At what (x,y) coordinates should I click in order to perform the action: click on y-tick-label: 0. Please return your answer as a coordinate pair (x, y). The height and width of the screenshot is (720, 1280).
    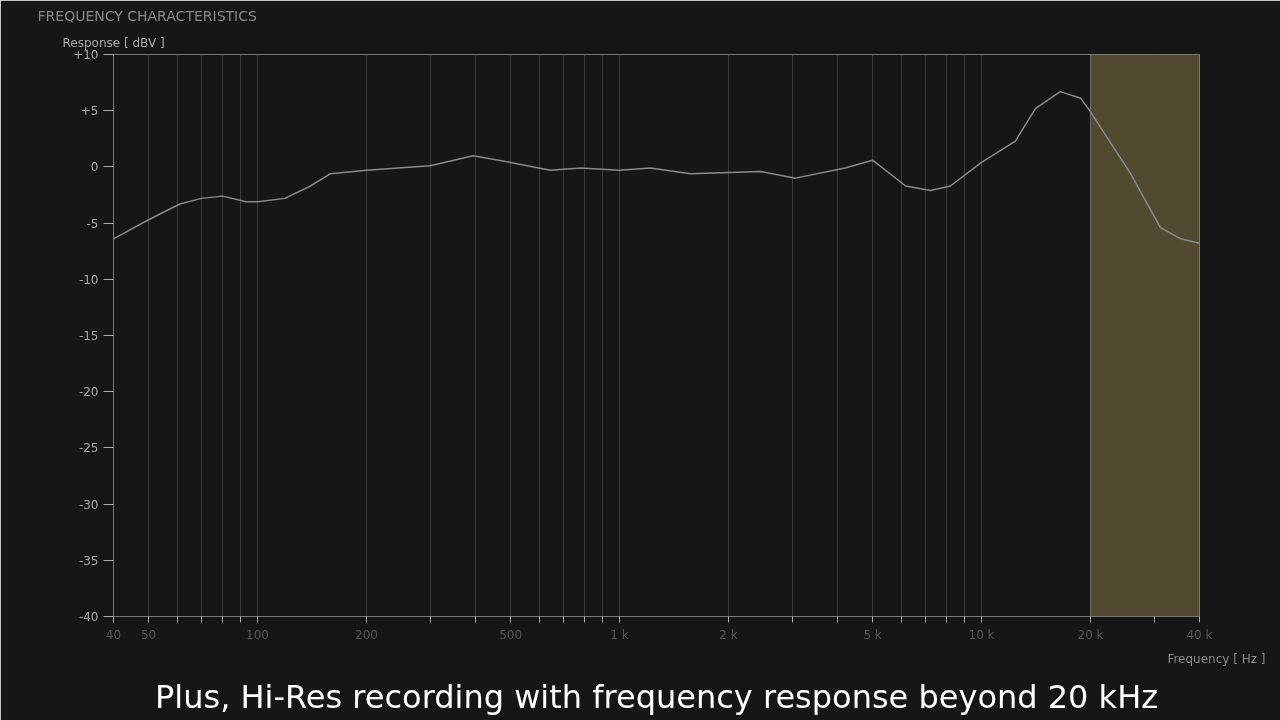
    Looking at the image, I should click on (94, 167).